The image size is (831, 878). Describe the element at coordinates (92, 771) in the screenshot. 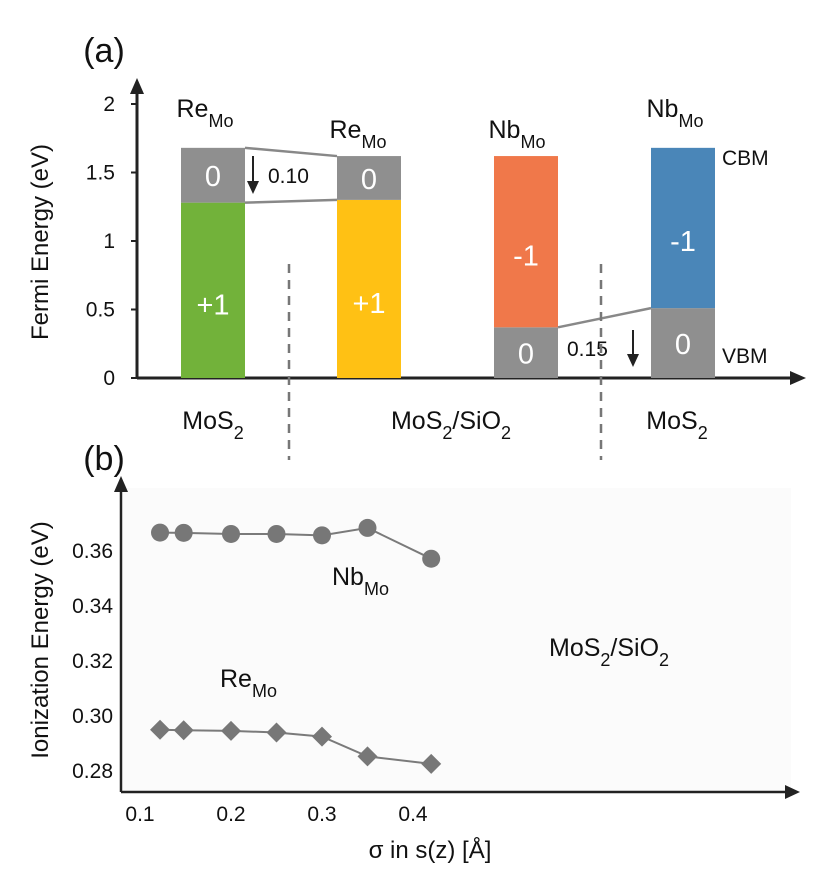

I see `y-tick-label: 0.28` at that location.